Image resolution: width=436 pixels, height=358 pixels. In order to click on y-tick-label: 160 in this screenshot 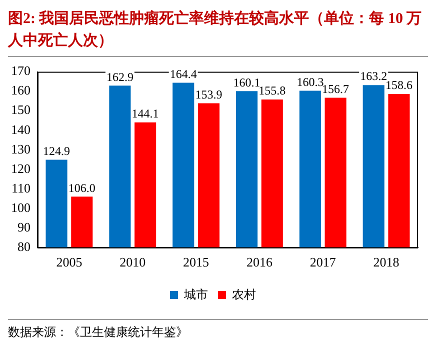, I will do `click(20, 90)`.